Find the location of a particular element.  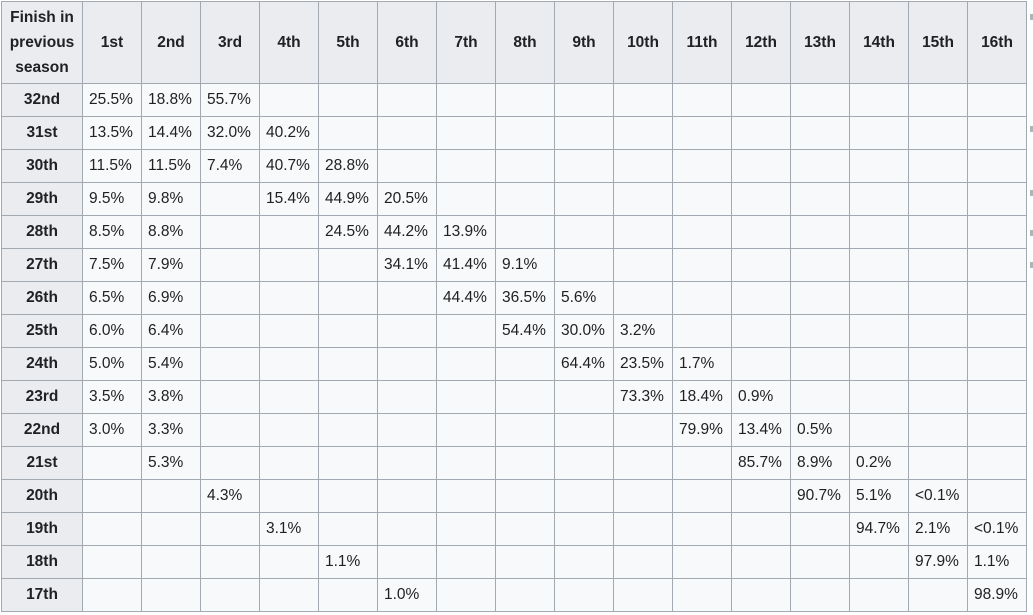

row-header: 27th is located at coordinates (42, 265).